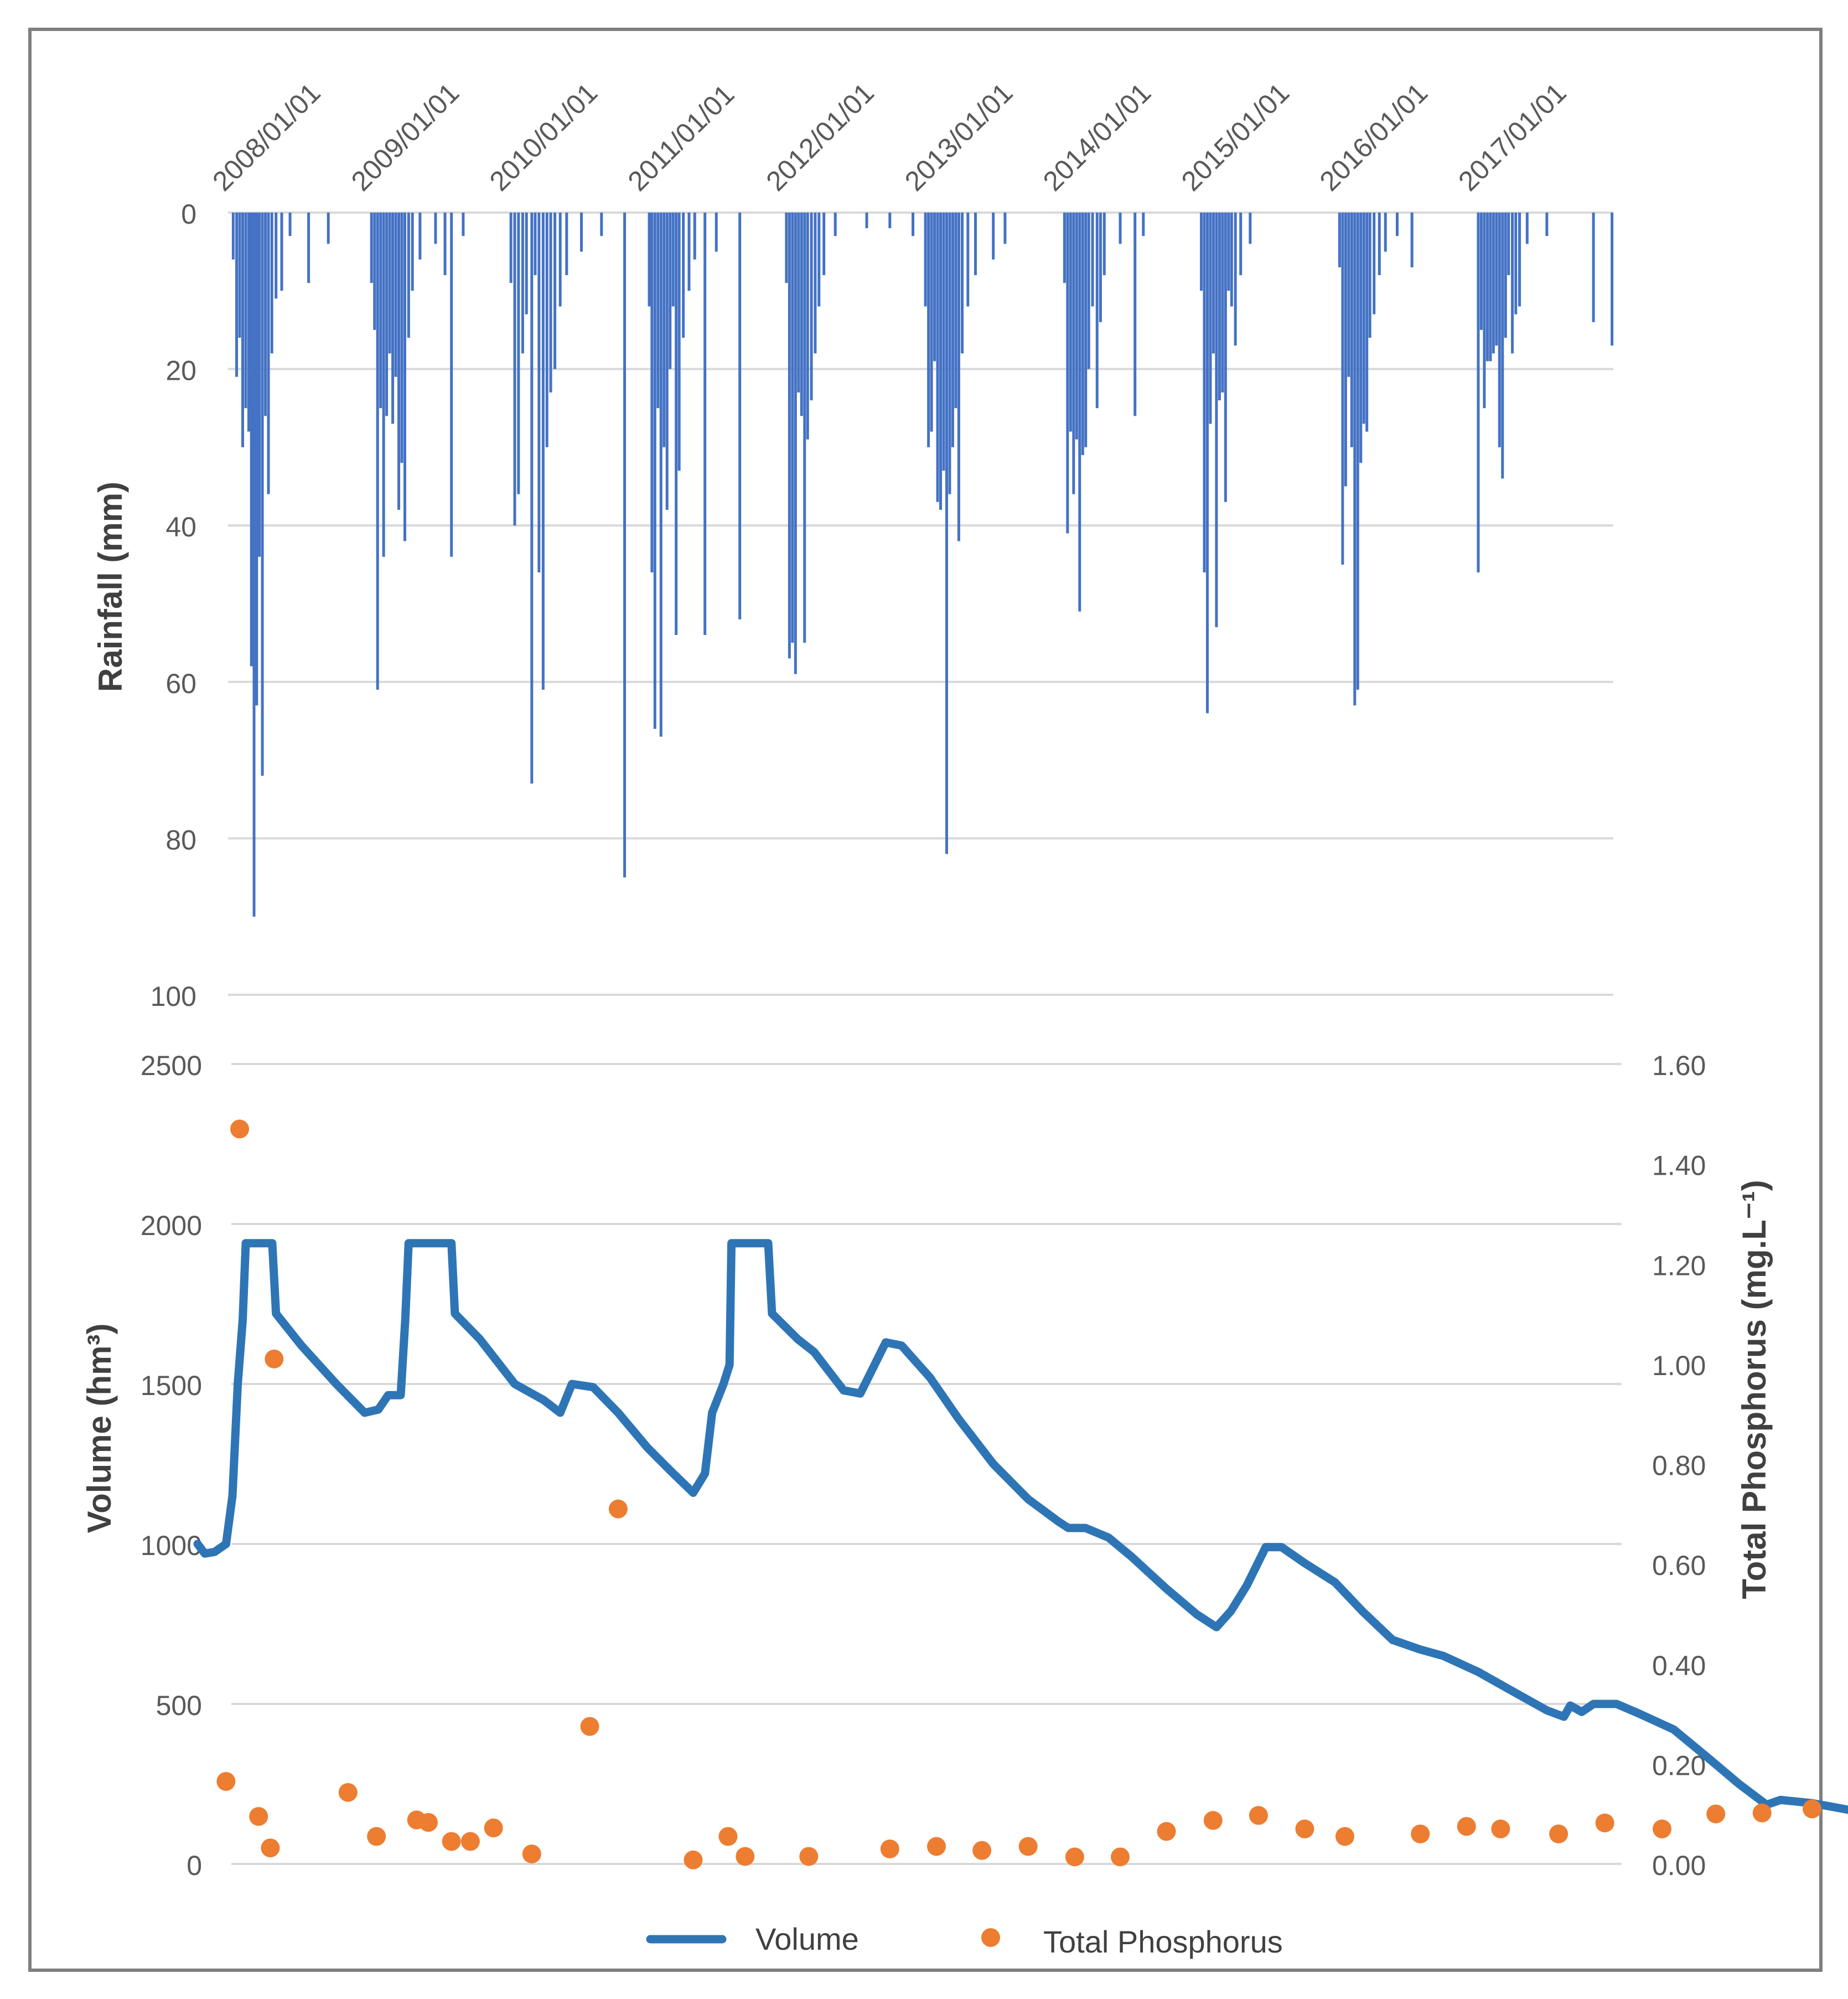 The image size is (1848, 1999). I want to click on phosphorus-tick-label: 0.20, so click(1679, 1765).